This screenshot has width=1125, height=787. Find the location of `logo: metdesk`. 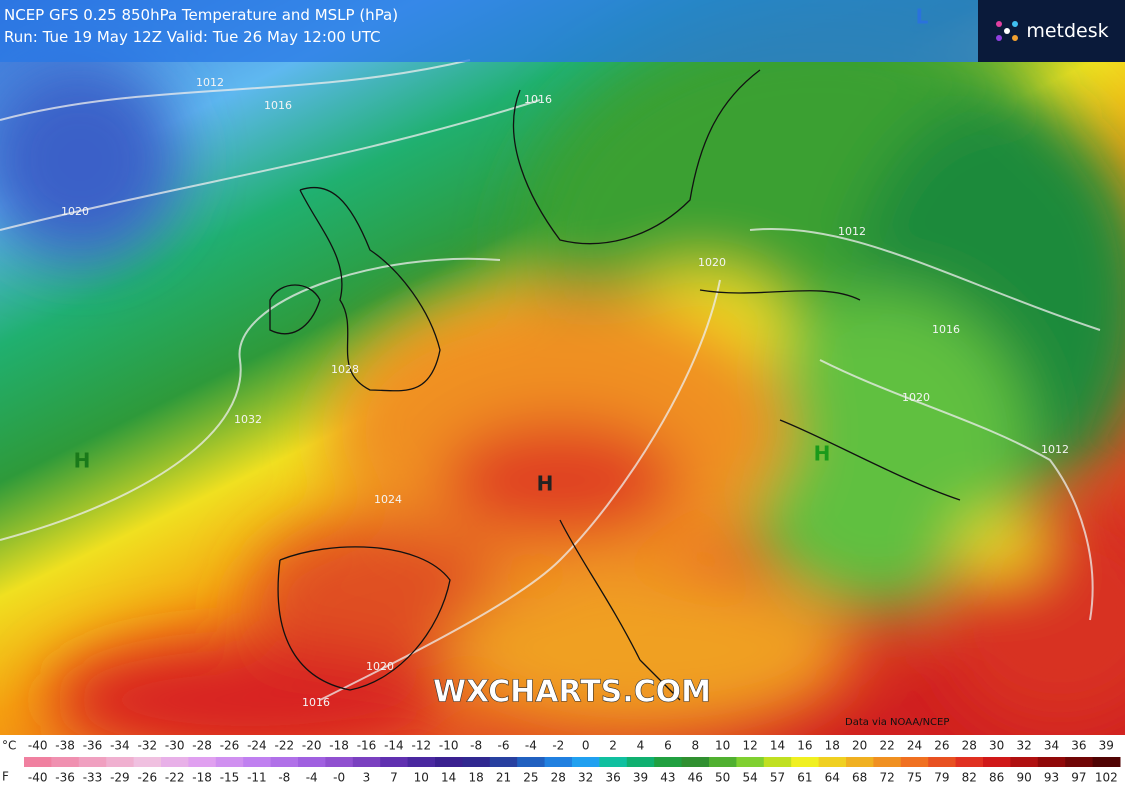

logo: metdesk is located at coordinates (1051, 31).